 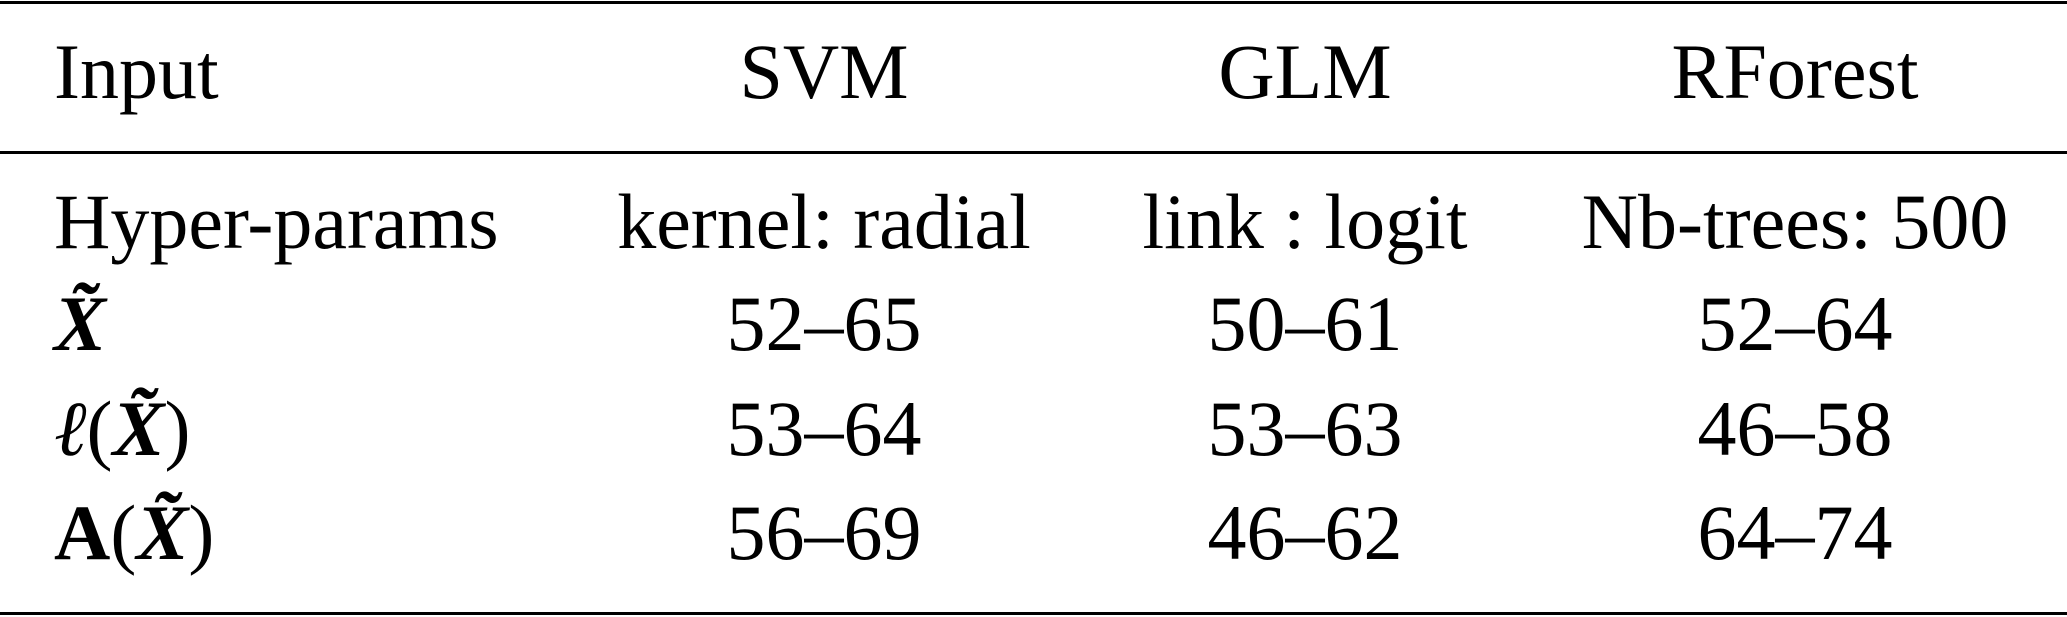 What do you see at coordinates (824, 323) in the screenshot?
I see `cell-svm: 52–65` at bounding box center [824, 323].